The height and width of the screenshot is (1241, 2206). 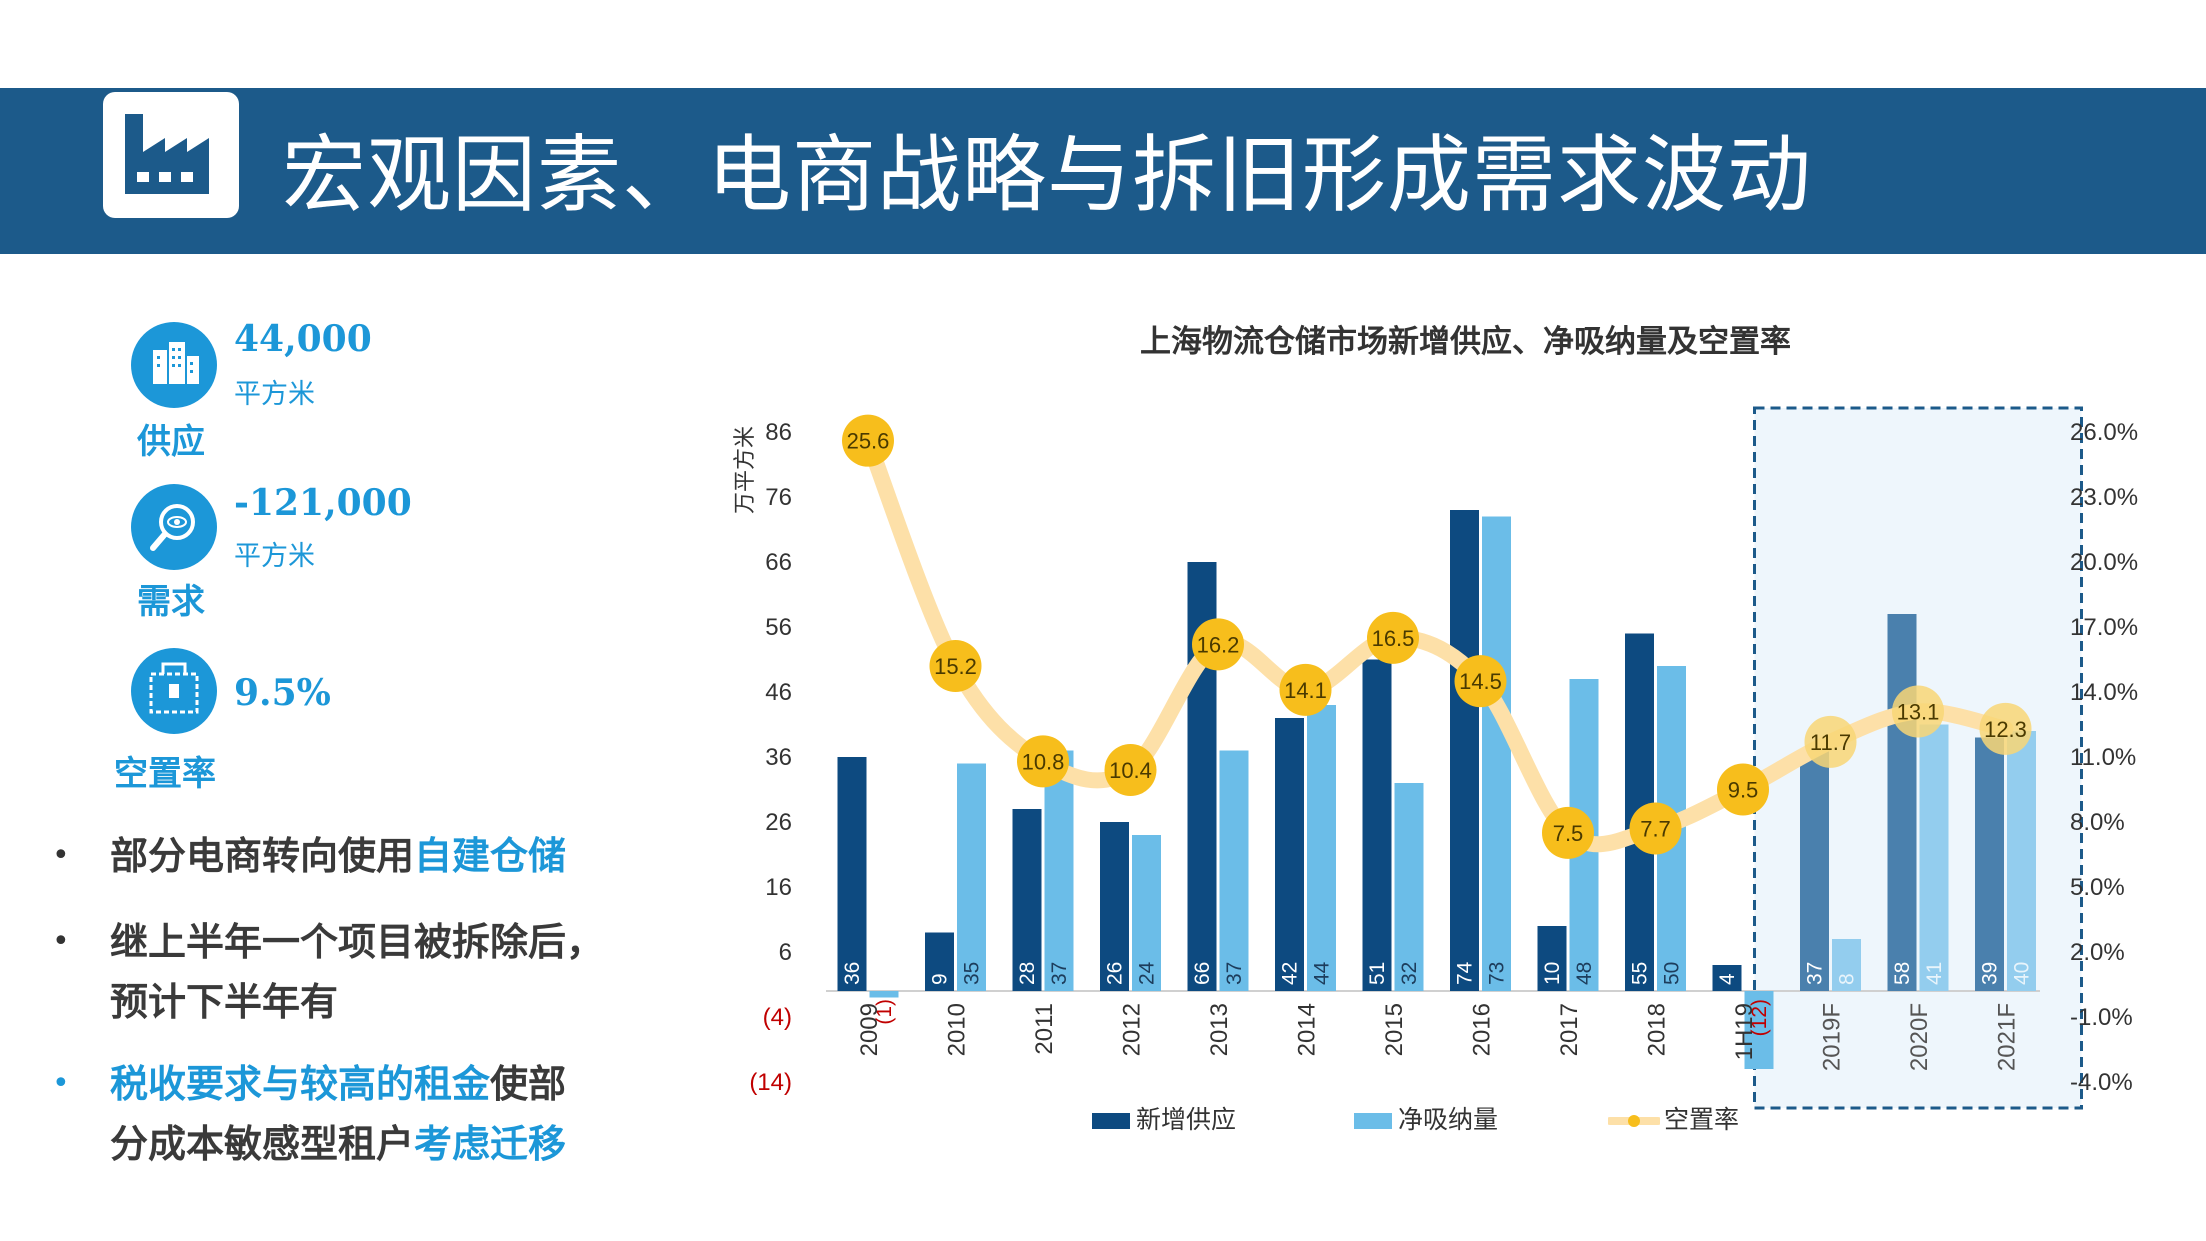 What do you see at coordinates (1218, 644) in the screenshot?
I see `data-label-vacancy: 16.2` at bounding box center [1218, 644].